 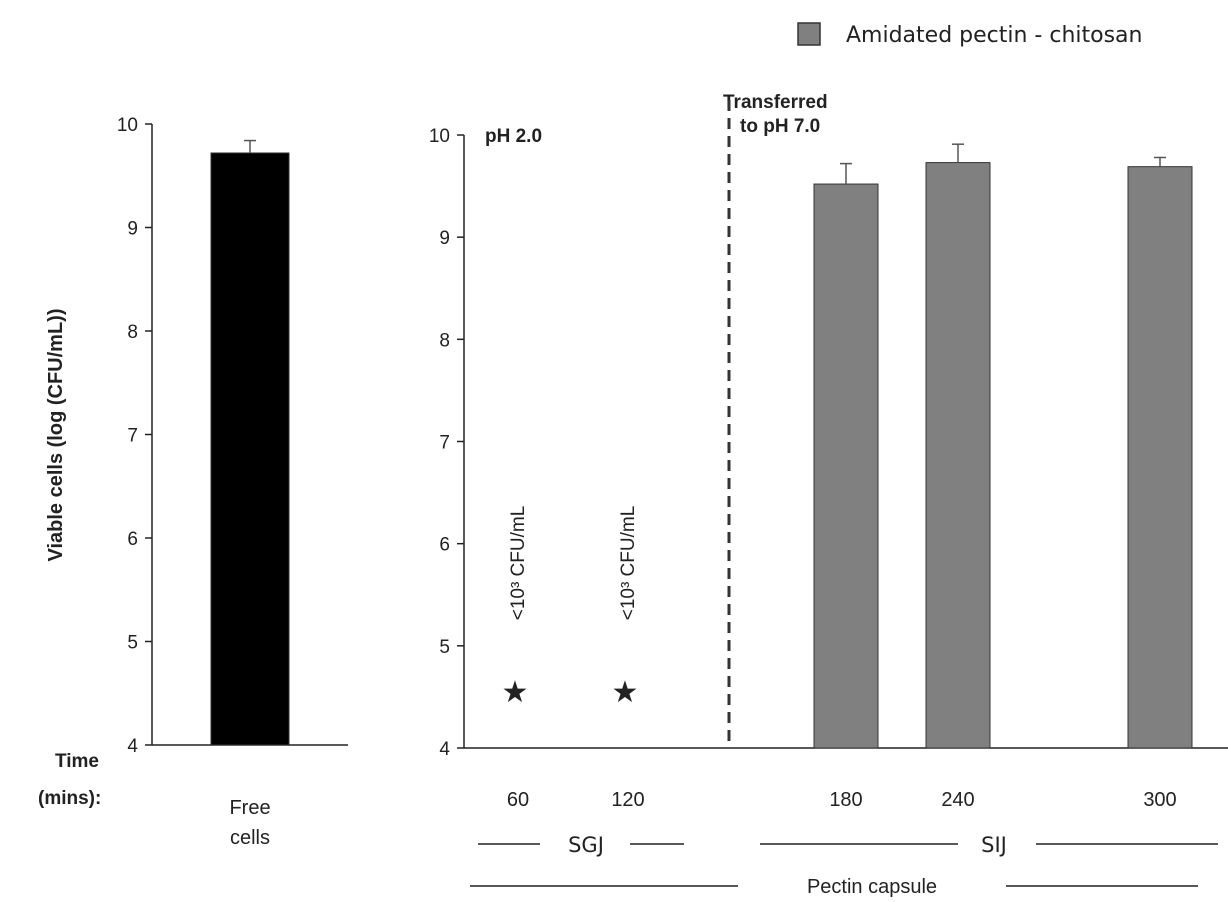 I want to click on left-chart-bars: Free cells, so click(x=250, y=494).